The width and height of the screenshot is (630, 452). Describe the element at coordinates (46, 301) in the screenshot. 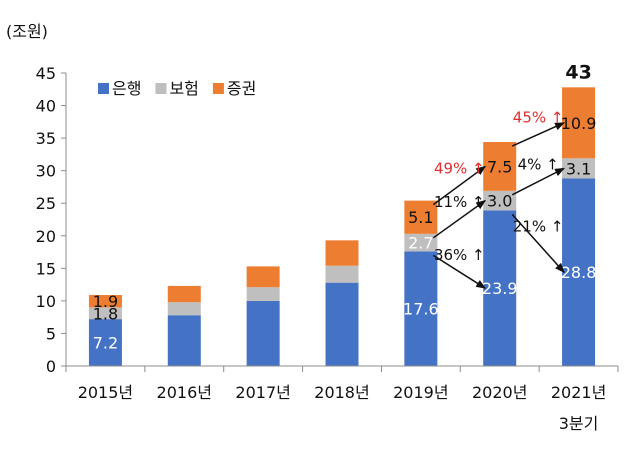

I see `y-tick-label: 10` at that location.